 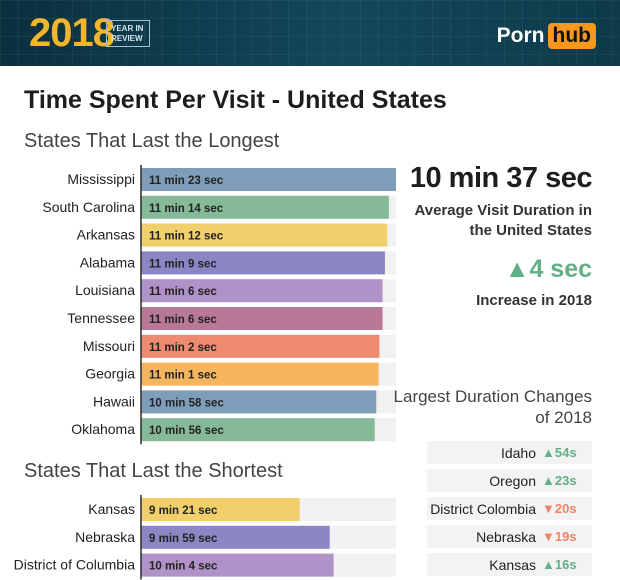 What do you see at coordinates (103, 429) in the screenshot?
I see `category-label: Oklahoma` at bounding box center [103, 429].